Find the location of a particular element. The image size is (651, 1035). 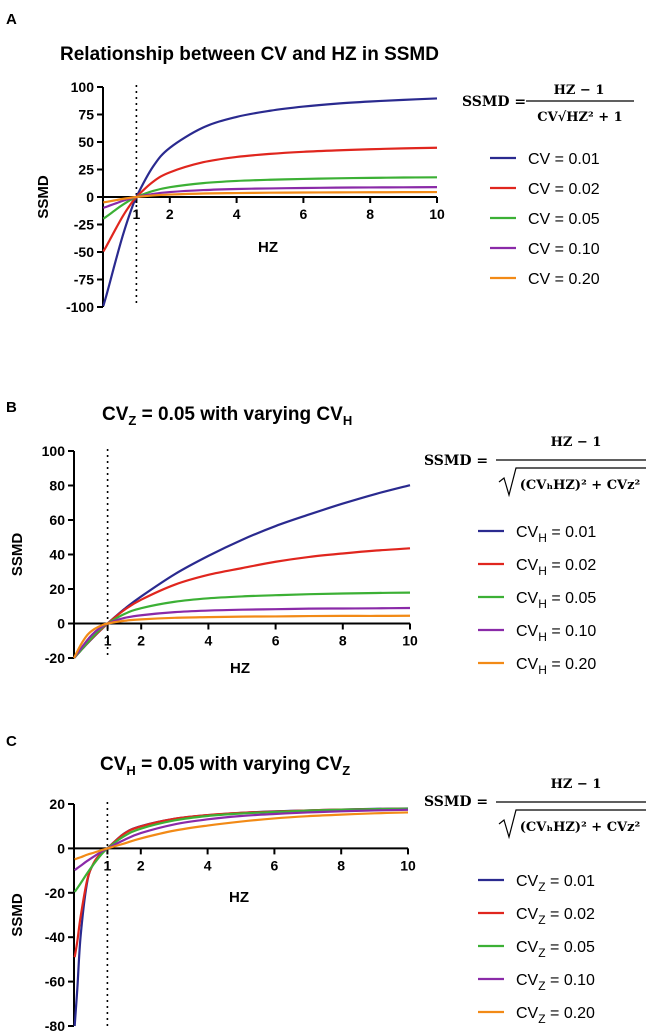

chart-title-c: CVH = 0.05 with varying CVZ is located at coordinates (225, 766).